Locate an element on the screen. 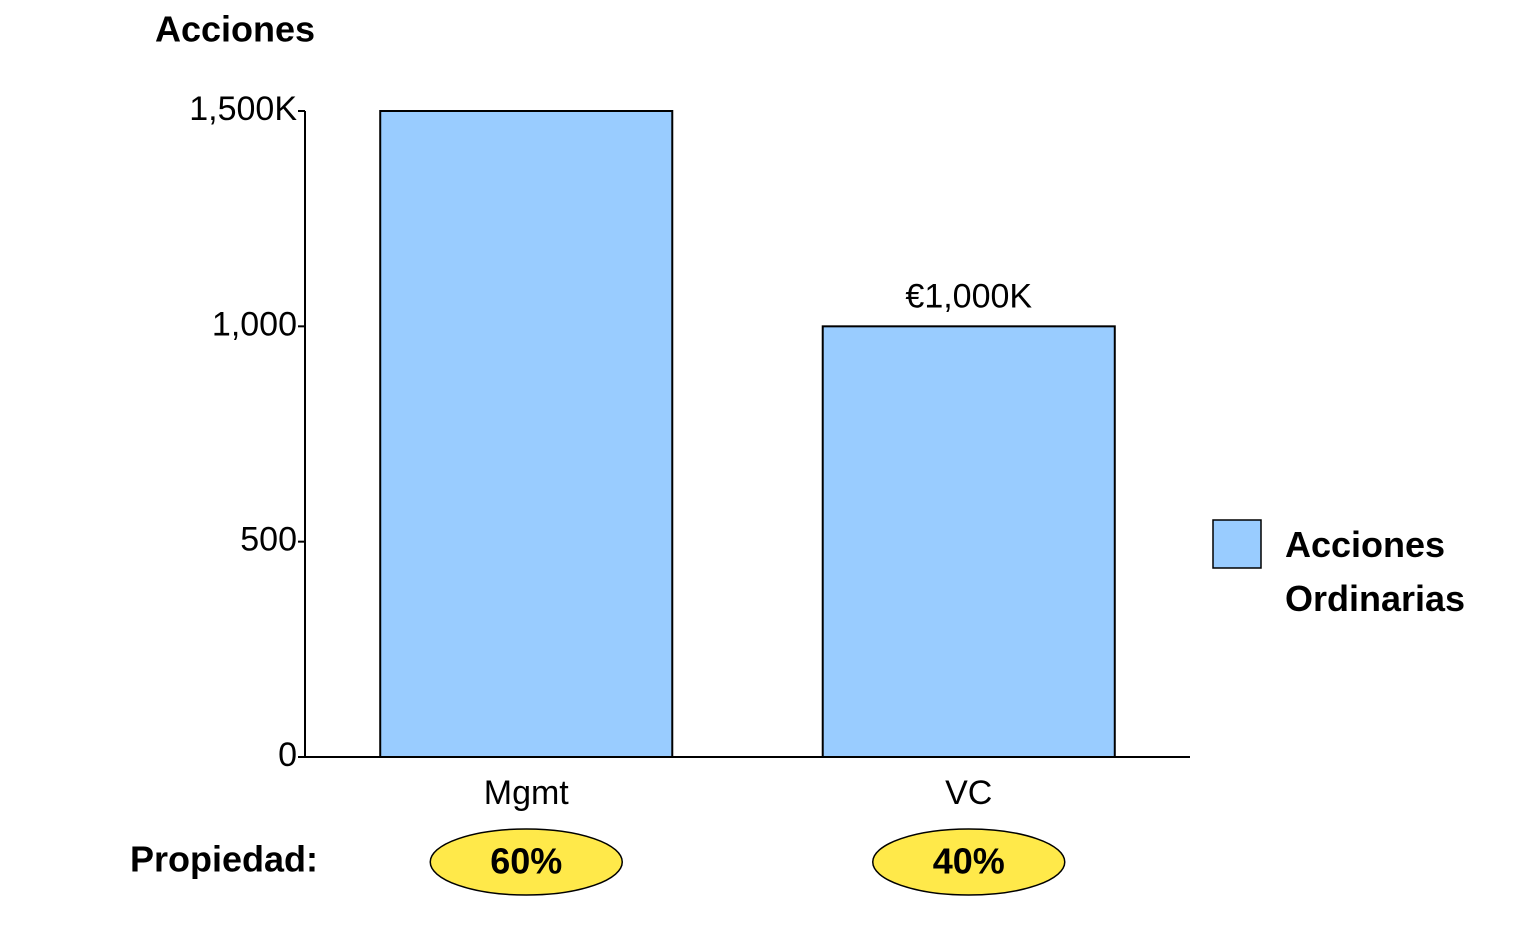  ownership-title: Propiedad: is located at coordinates (224, 859).